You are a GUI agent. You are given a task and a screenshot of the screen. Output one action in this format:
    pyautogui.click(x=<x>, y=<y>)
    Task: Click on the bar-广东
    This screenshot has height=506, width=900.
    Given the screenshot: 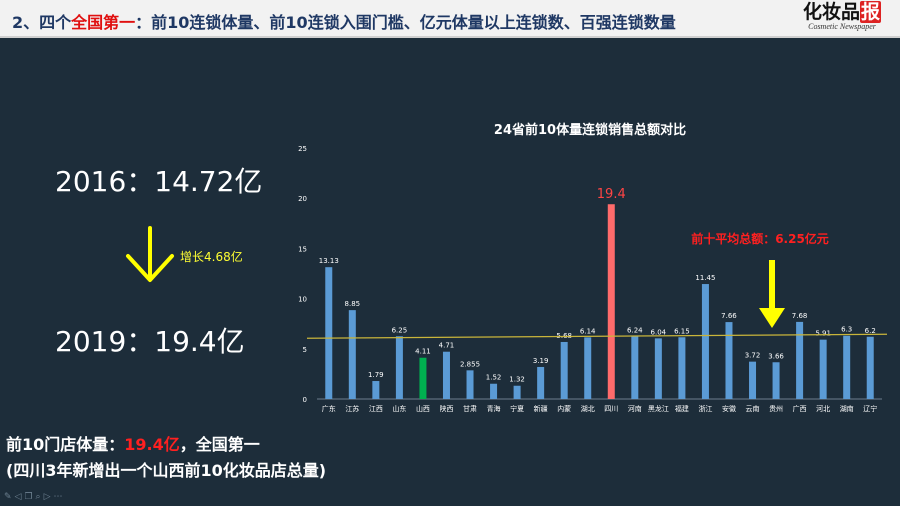 What is the action you would take?
    pyautogui.click(x=329, y=333)
    